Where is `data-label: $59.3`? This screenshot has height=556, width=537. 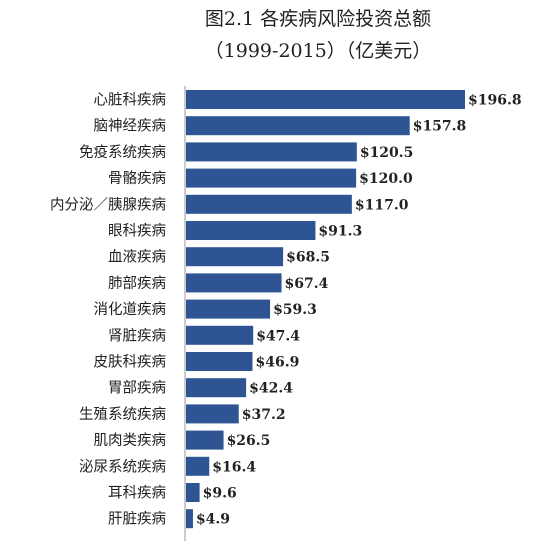
data-label: $59.3 is located at coordinates (295, 310).